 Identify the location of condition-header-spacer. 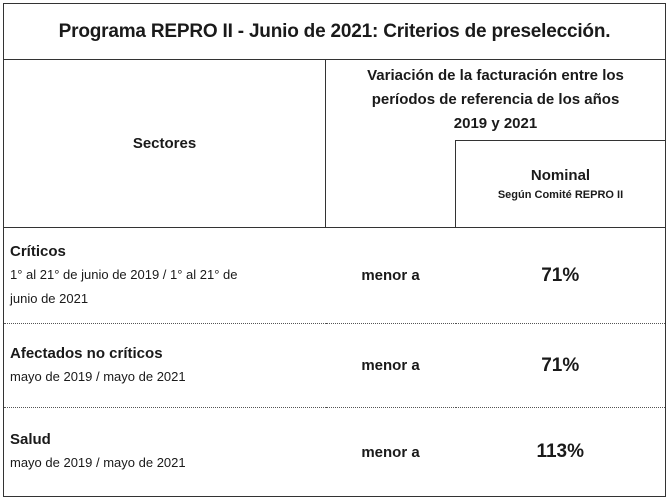
(390, 184).